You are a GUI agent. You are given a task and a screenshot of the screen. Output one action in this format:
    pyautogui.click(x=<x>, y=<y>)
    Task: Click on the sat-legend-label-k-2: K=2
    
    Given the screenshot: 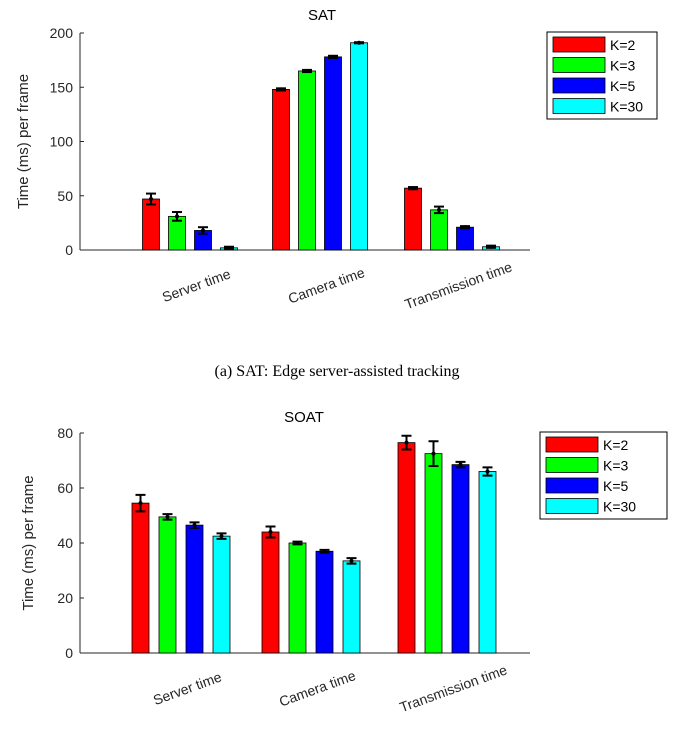 What is the action you would take?
    pyautogui.click(x=623, y=45)
    